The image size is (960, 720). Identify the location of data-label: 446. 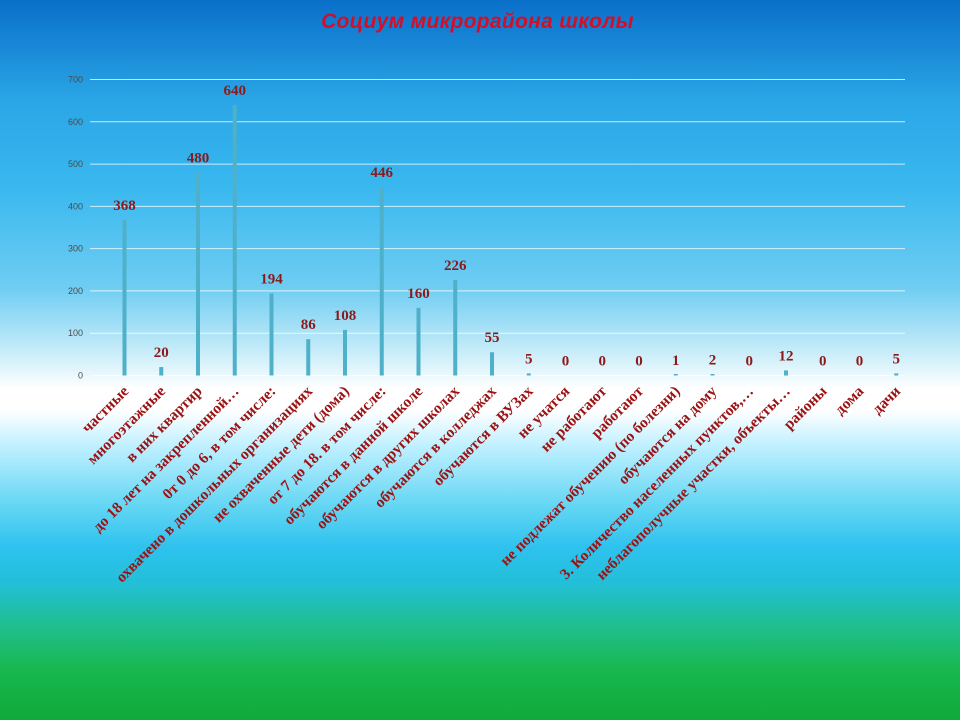
(382, 173).